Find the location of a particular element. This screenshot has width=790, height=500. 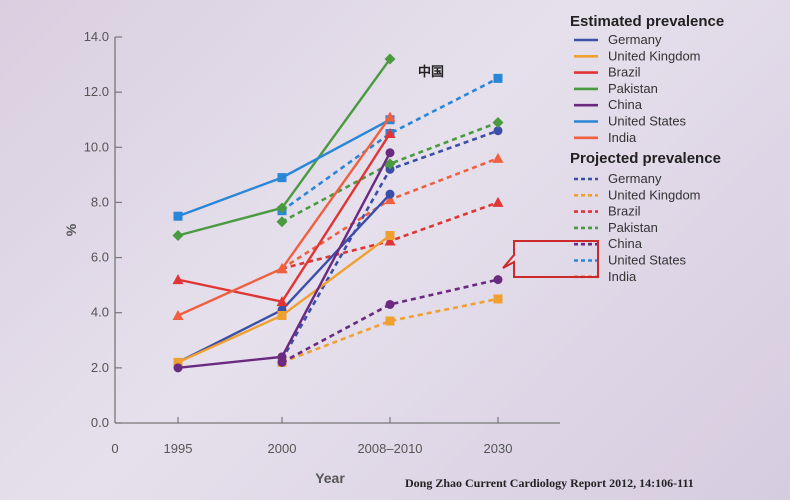

x-tick-label: 2030 is located at coordinates (498, 448).